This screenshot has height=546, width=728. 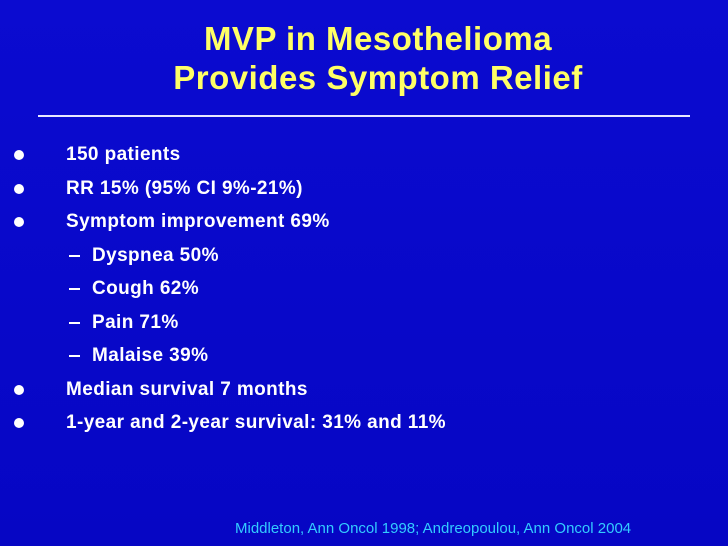 I want to click on bullet-text: RR 15% (95% CI 9%-21%), so click(x=184, y=188).